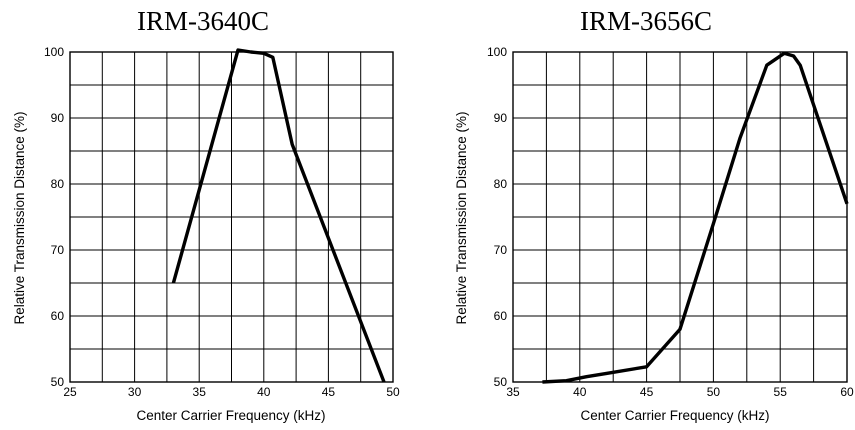  Describe the element at coordinates (203, 21) in the screenshot. I see `chart-title: IRM-3640C` at that location.